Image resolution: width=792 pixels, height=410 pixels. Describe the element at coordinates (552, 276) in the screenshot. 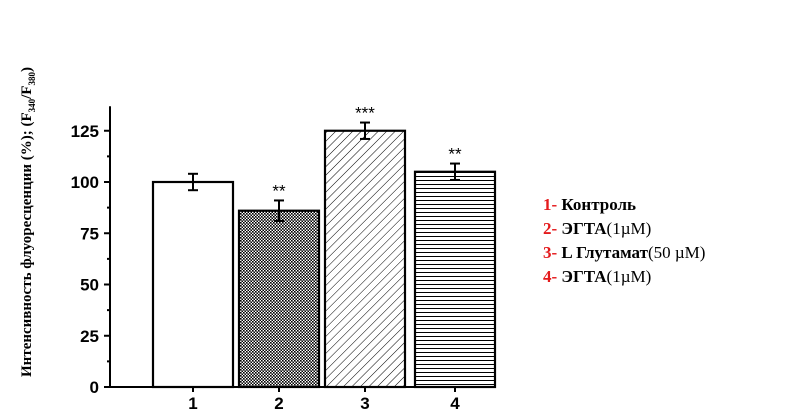

I see `legend-number: 4-` at that location.